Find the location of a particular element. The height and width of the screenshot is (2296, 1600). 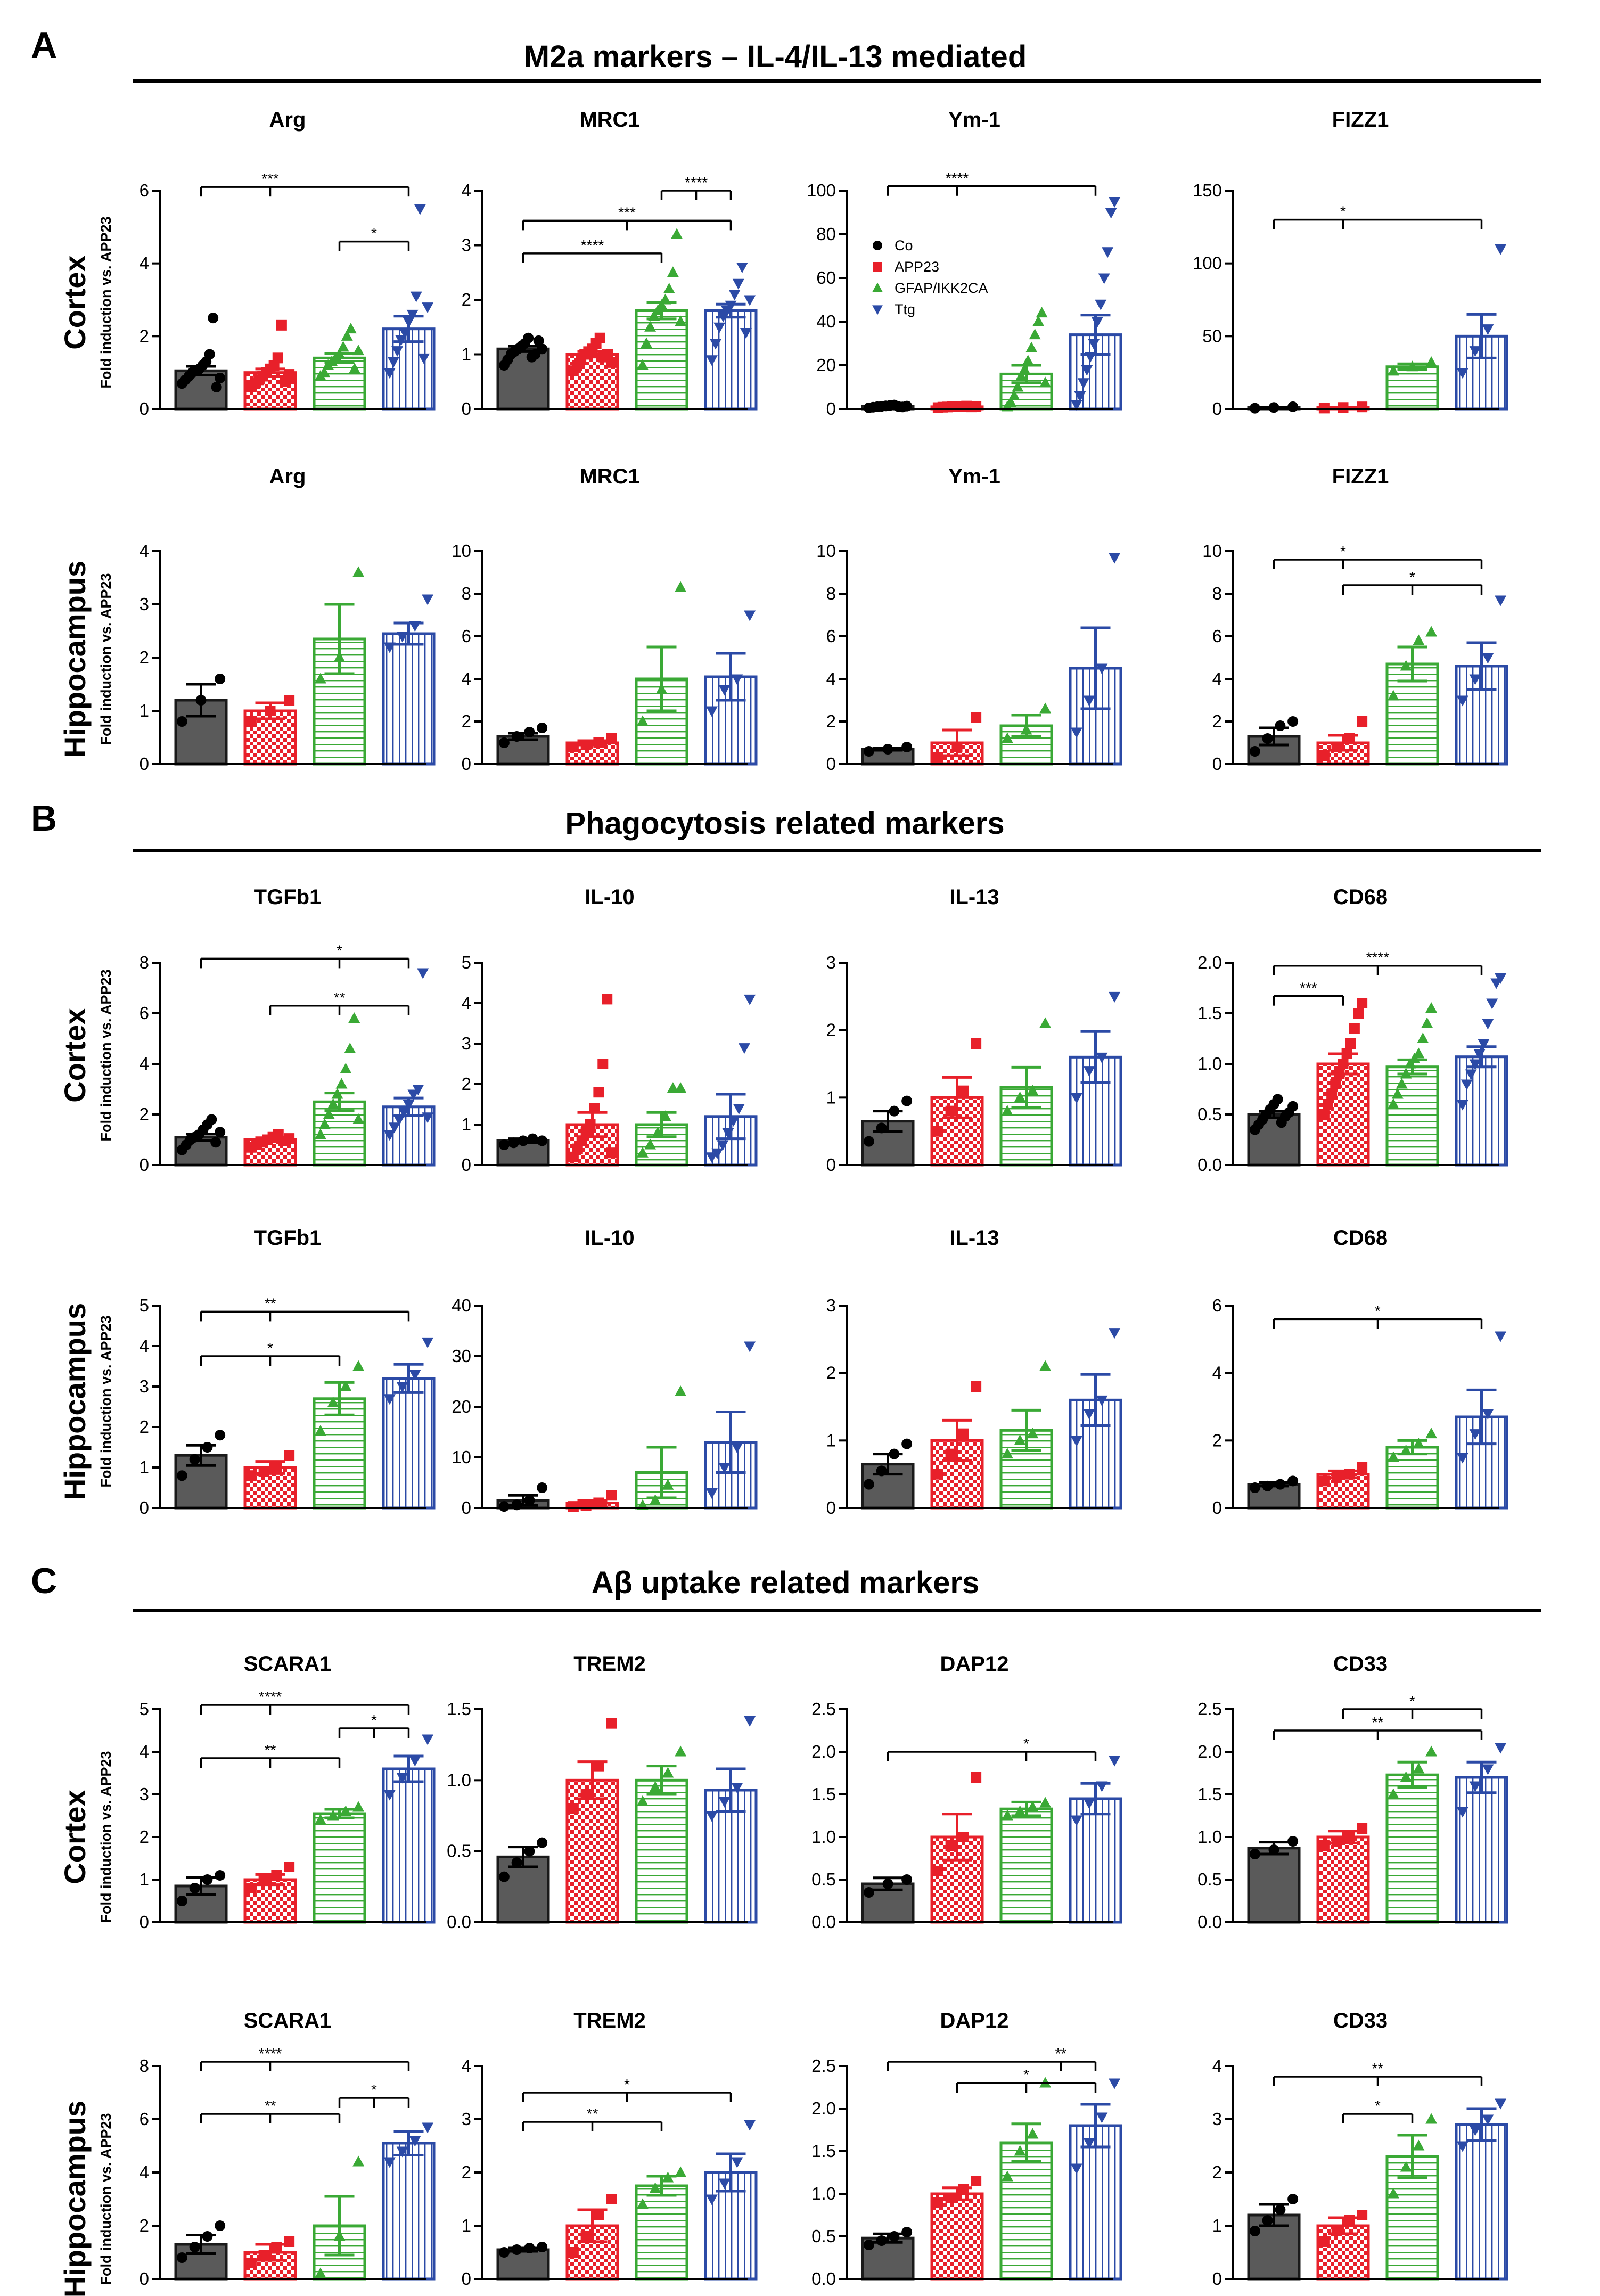

panel-14-ytick-label-0: 0 is located at coordinates (831, 1508).